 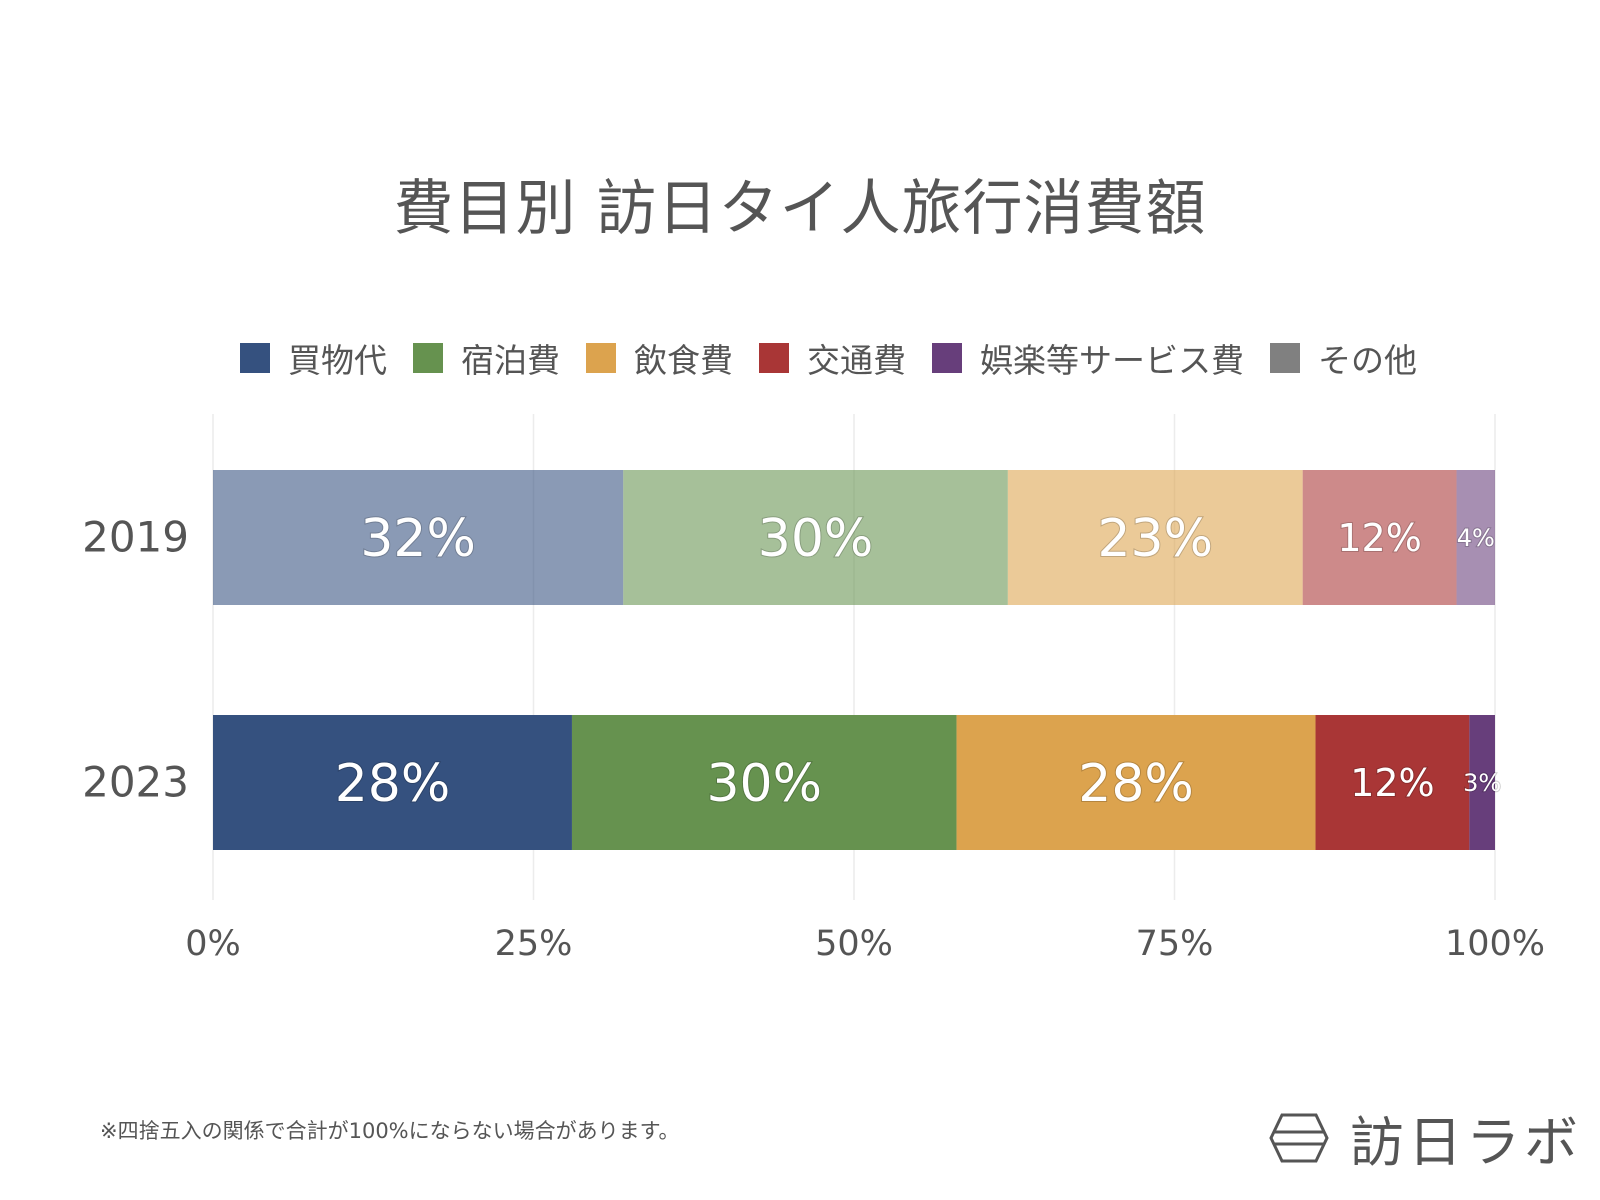 I want to click on legend-label: 交通費, so click(x=856, y=360).